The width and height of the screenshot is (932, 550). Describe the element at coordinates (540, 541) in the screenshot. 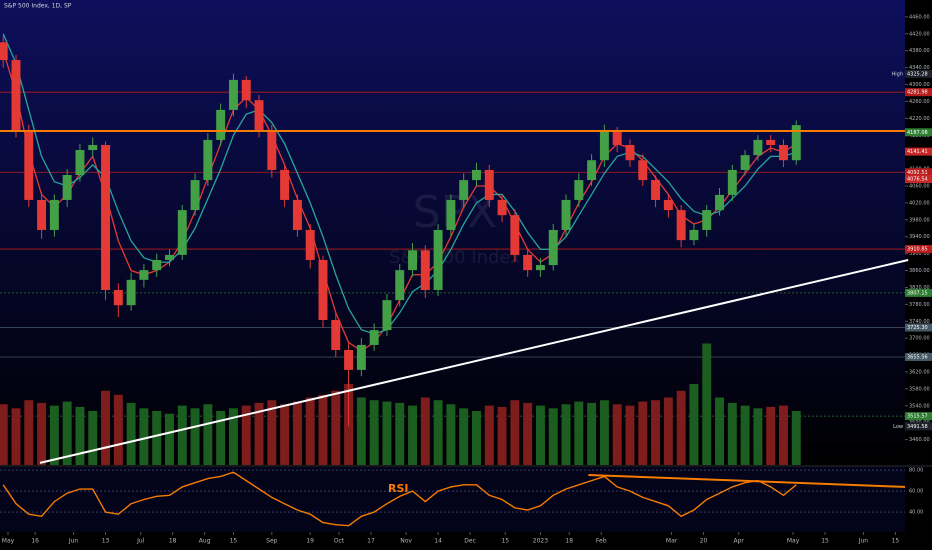

I see `x-tick-label: 2023` at that location.